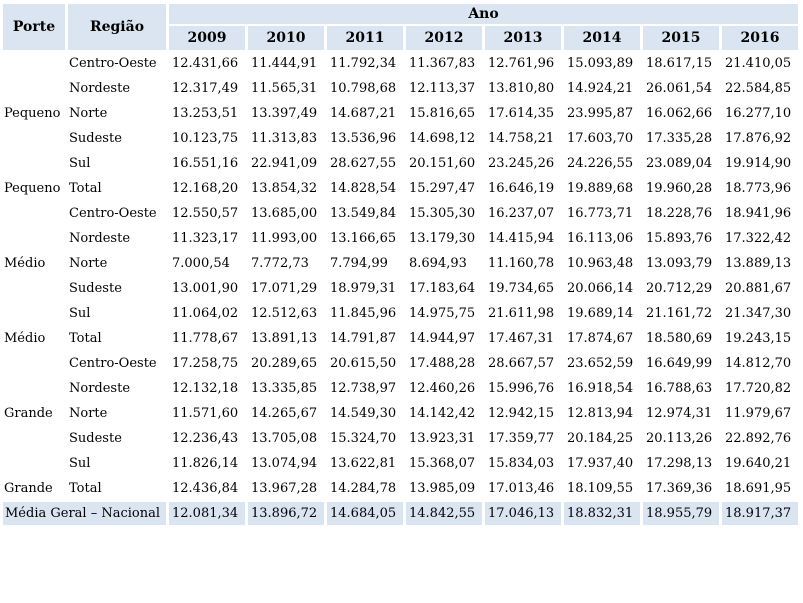  What do you see at coordinates (284, 188) in the screenshot?
I see `value-cell: 13.854,32` at bounding box center [284, 188].